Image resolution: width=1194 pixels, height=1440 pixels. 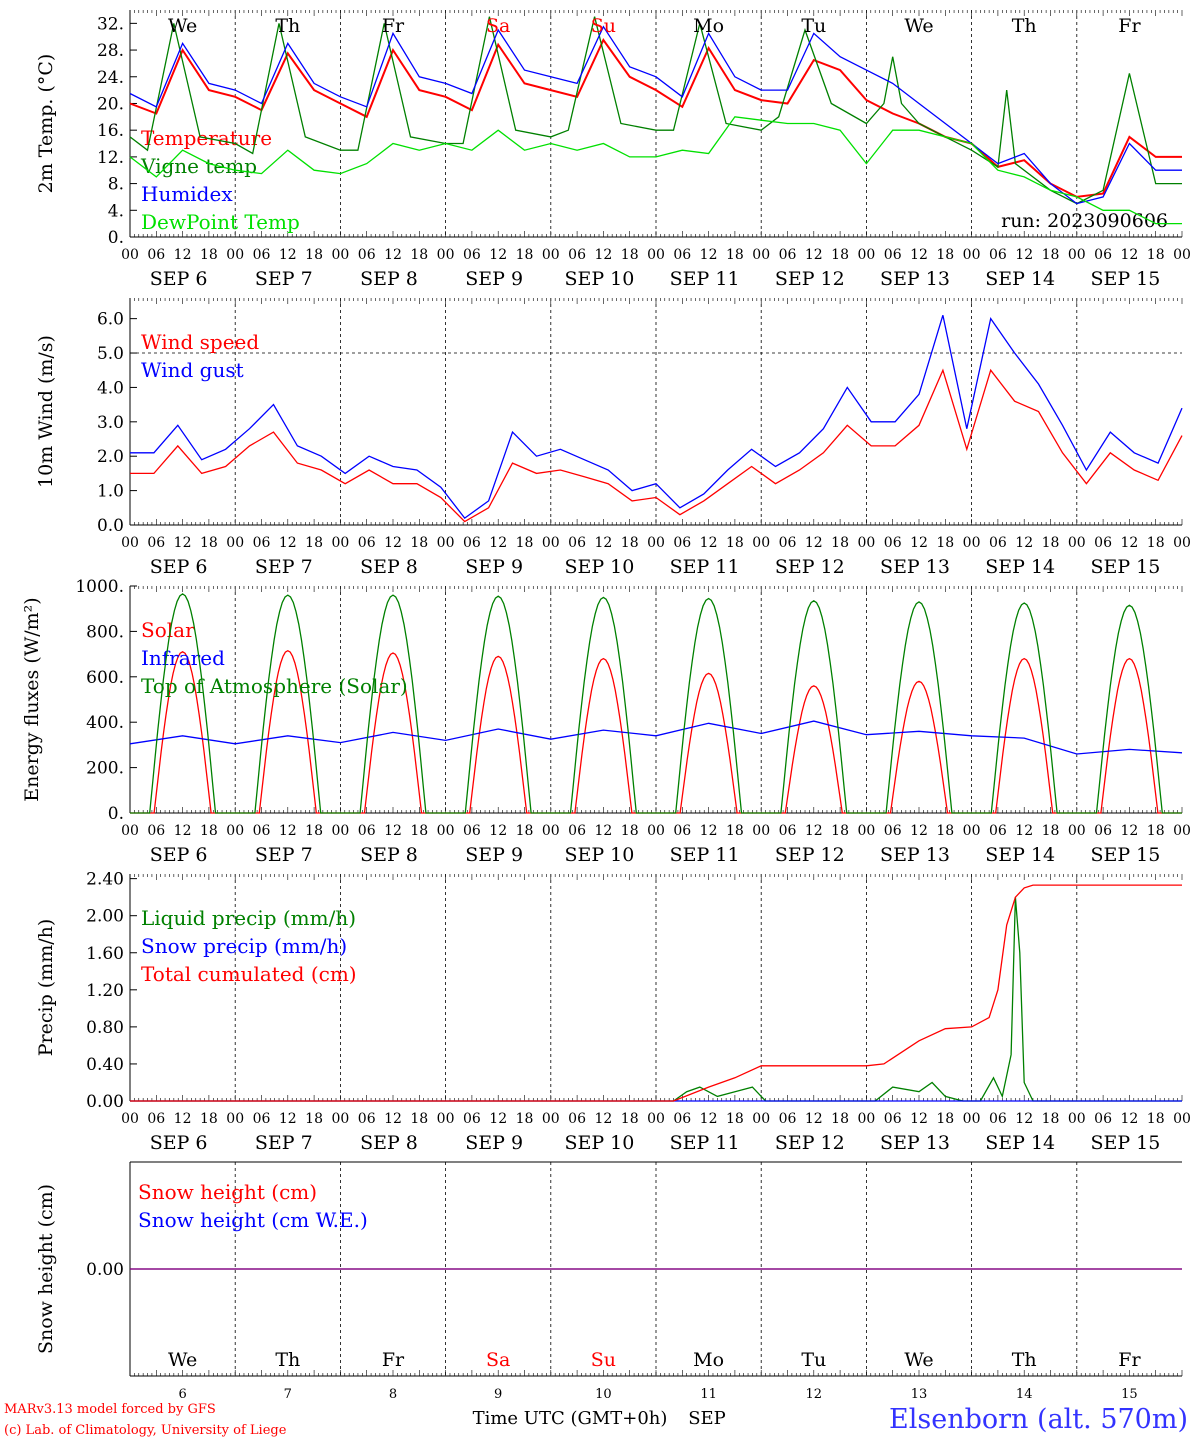 I want to click on series-line-humidex, so click(x=655, y=115).